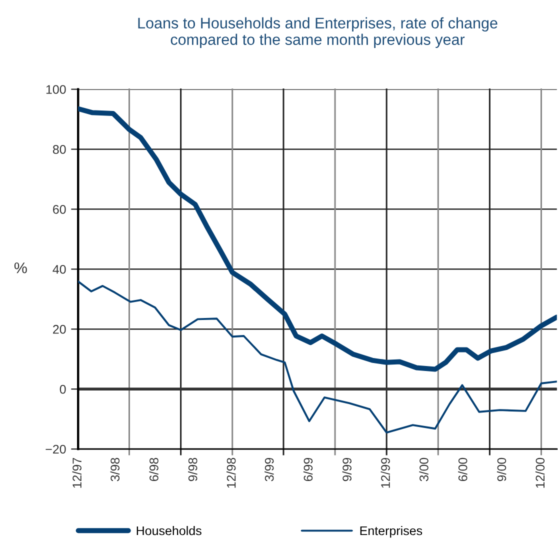  I want to click on y-tick-label: 100, so click(56, 89).